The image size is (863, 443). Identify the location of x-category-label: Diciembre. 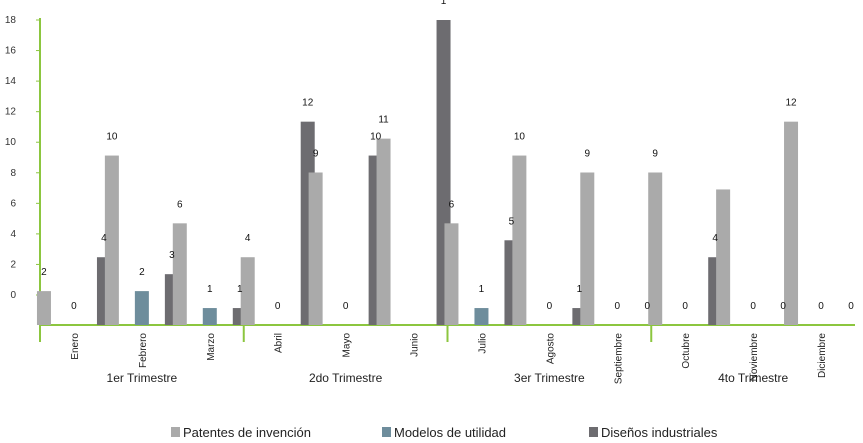
(822, 355).